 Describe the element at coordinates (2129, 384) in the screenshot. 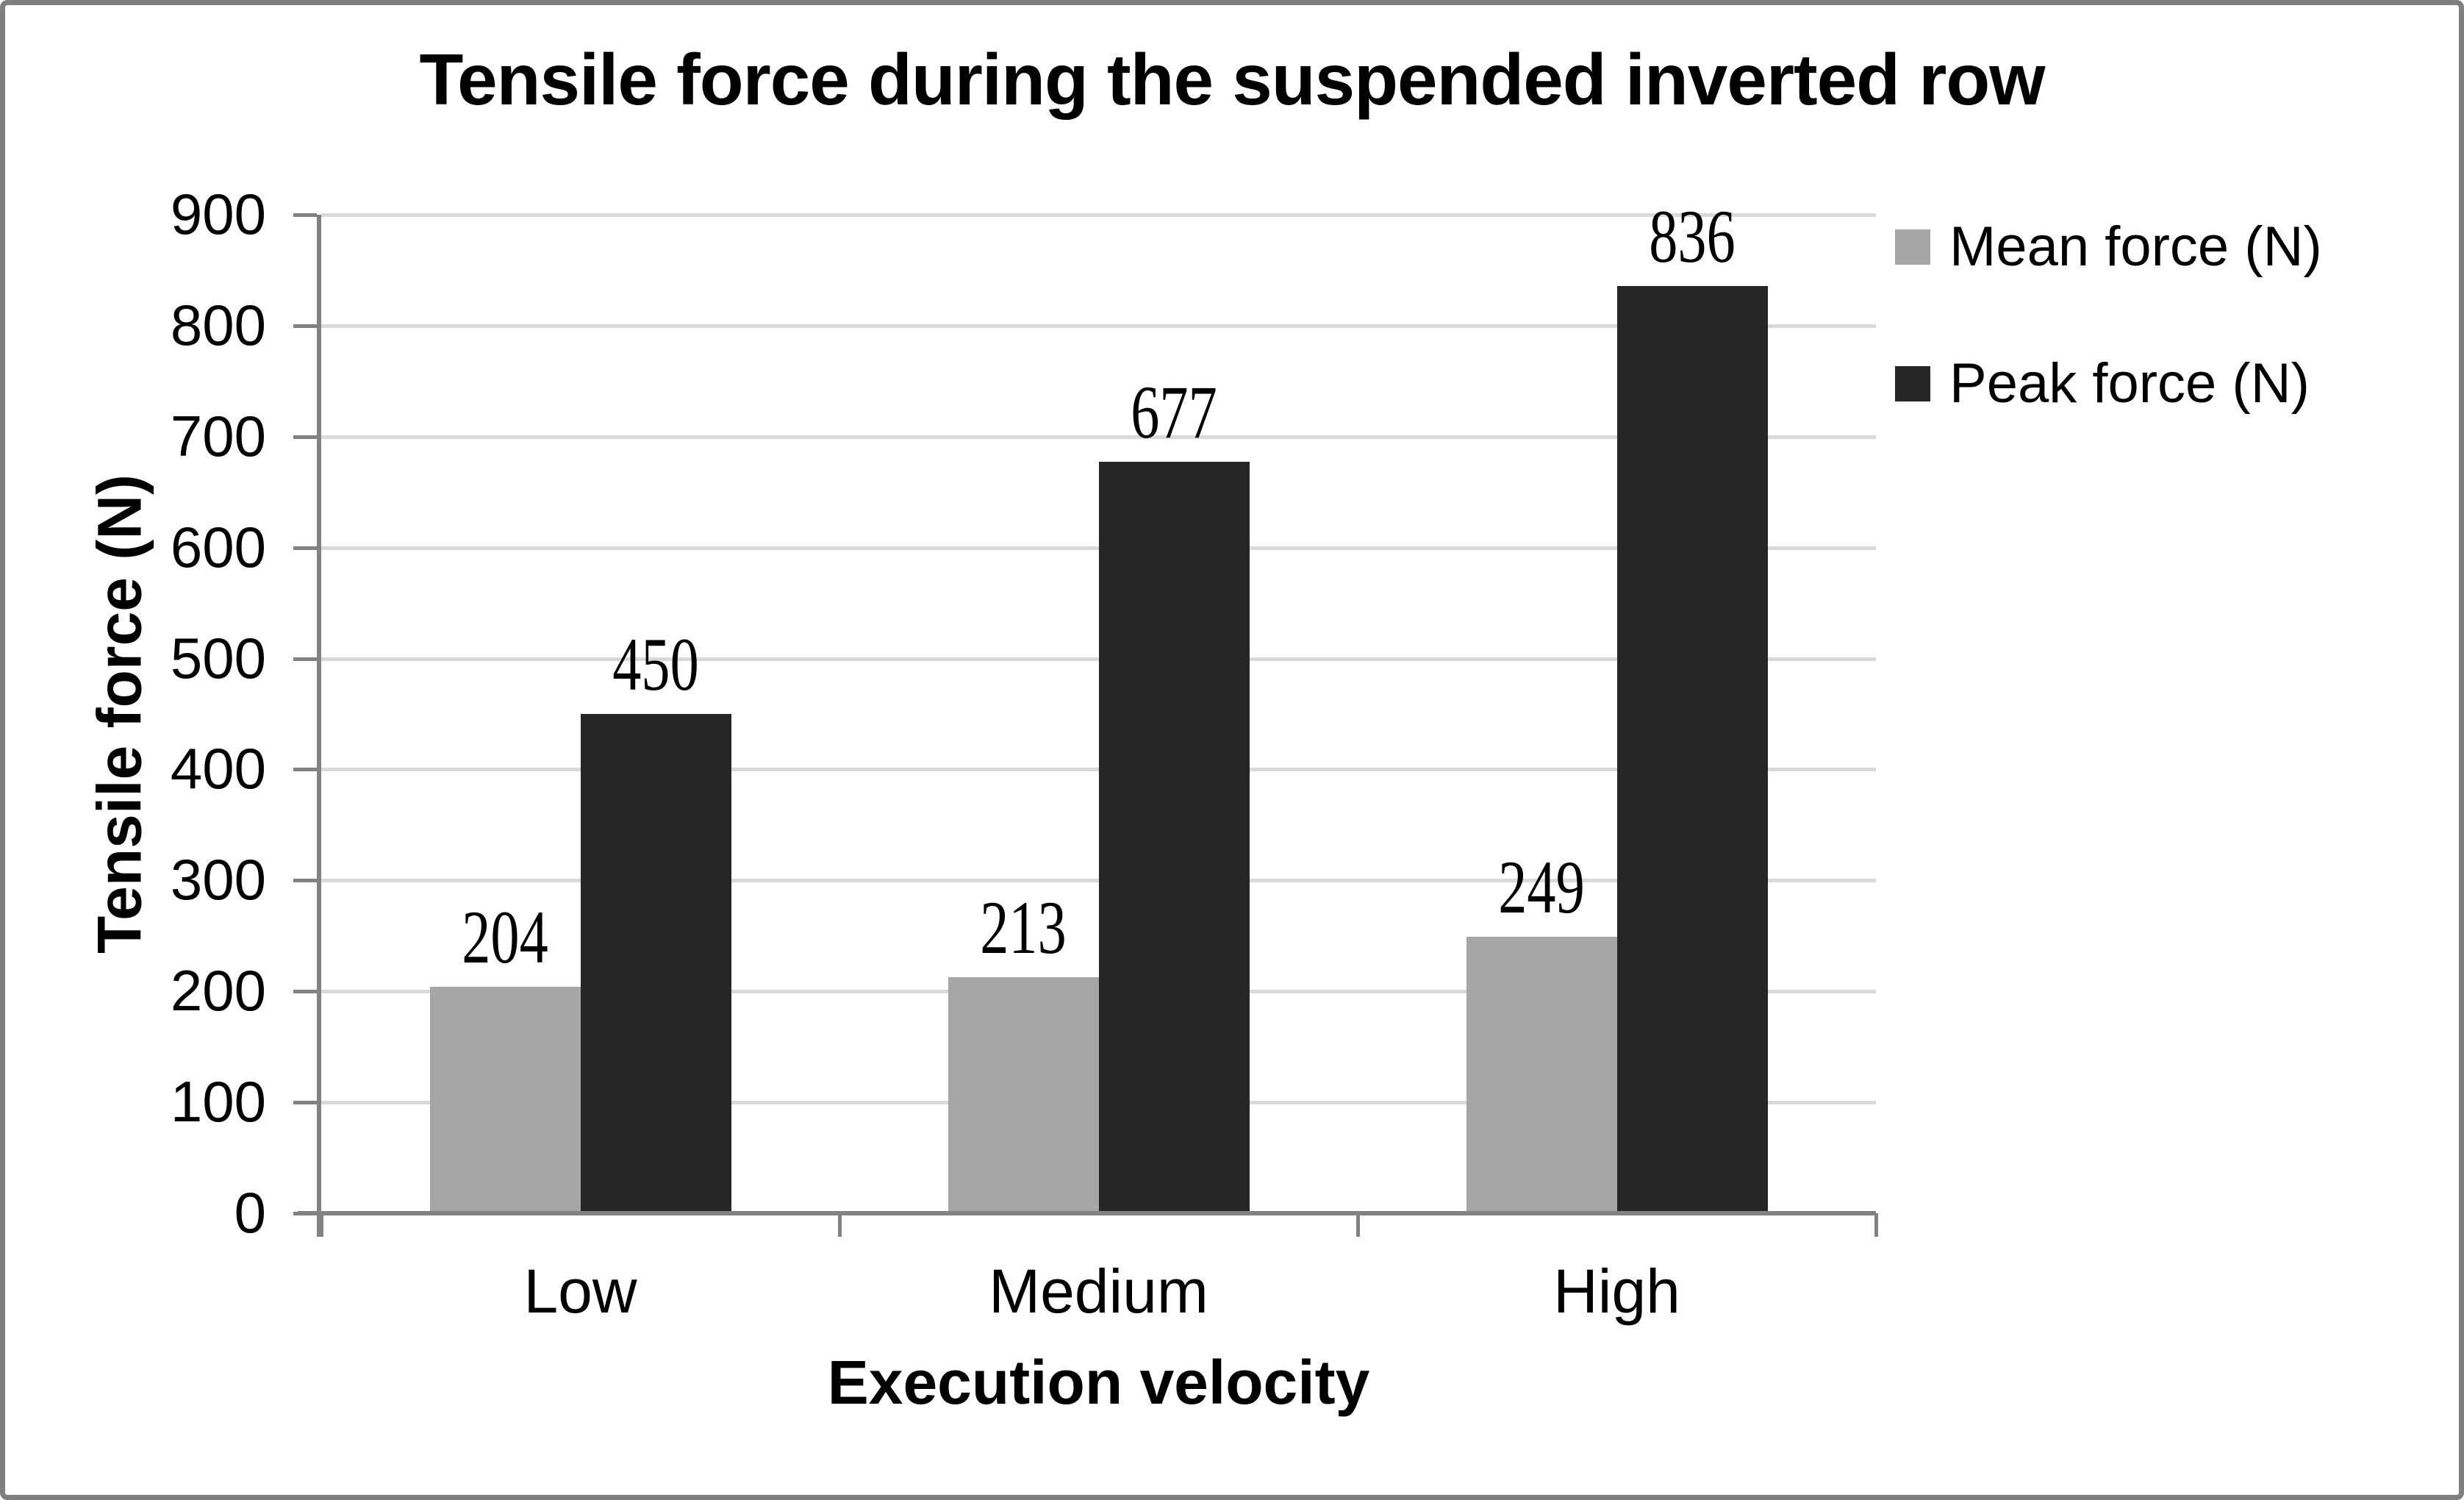

I see `legend-label: Peak force (N)` at that location.